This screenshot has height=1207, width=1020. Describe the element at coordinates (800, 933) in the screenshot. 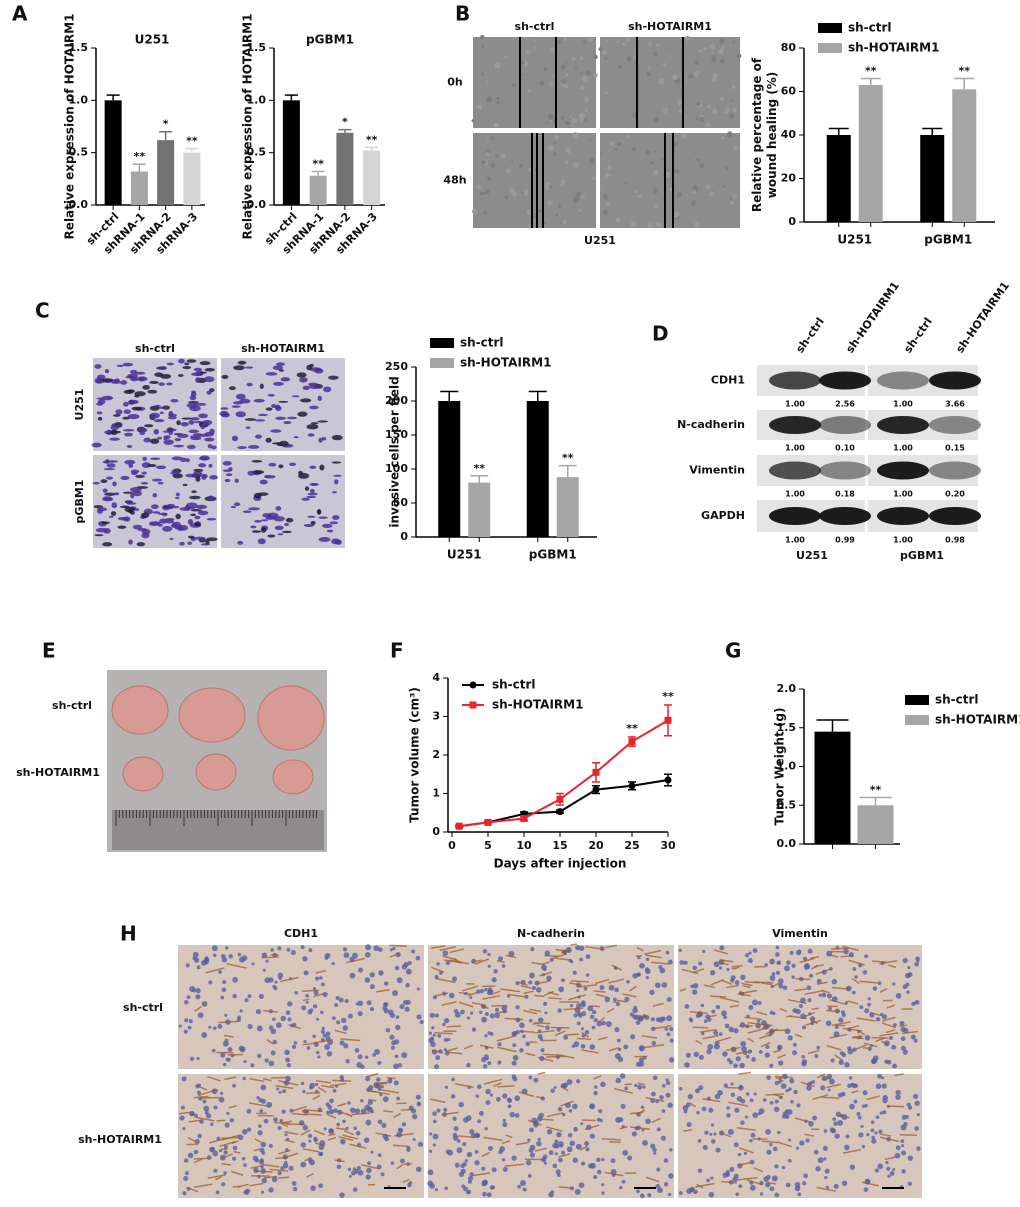

I see `column-label: Vimentin` at that location.